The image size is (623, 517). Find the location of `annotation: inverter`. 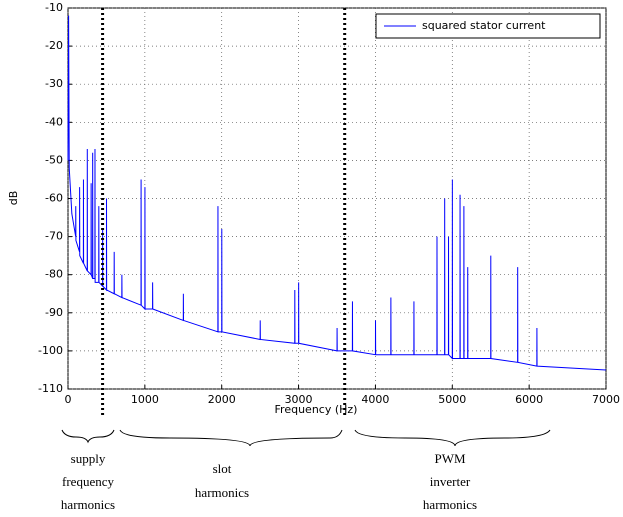

annotation: inverter is located at coordinates (450, 481).